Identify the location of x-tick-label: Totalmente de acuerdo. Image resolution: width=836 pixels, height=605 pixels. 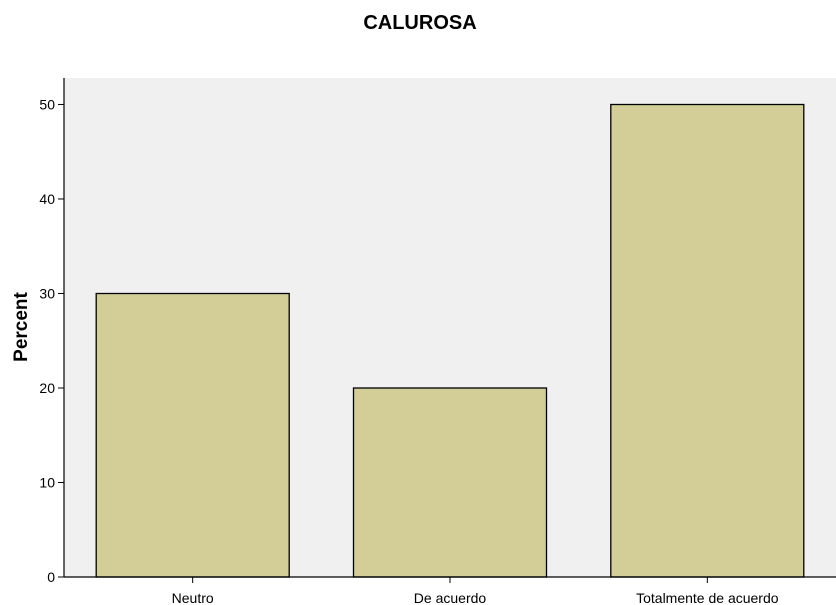
(707, 597).